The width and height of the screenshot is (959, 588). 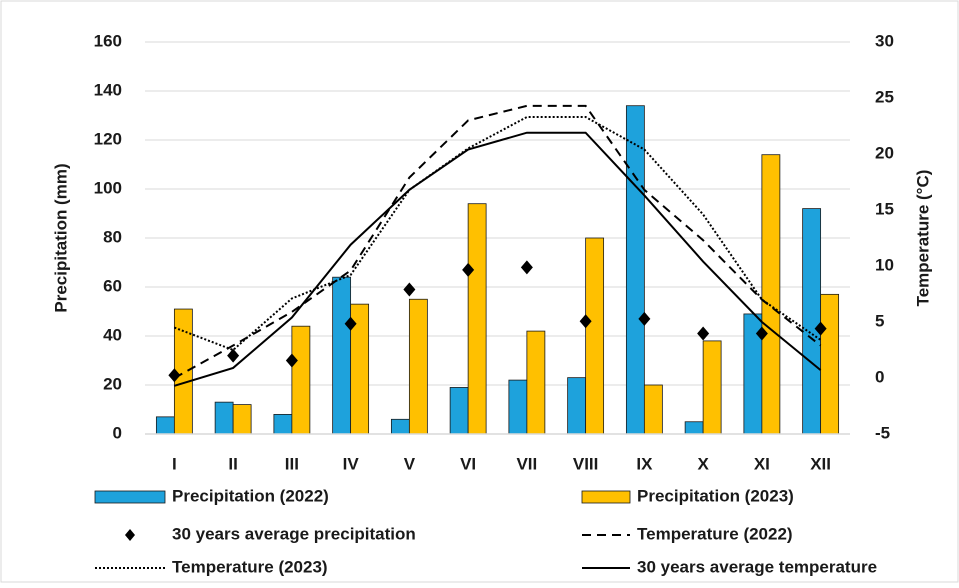 I want to click on y-tick-label: 20, so click(x=112, y=383).